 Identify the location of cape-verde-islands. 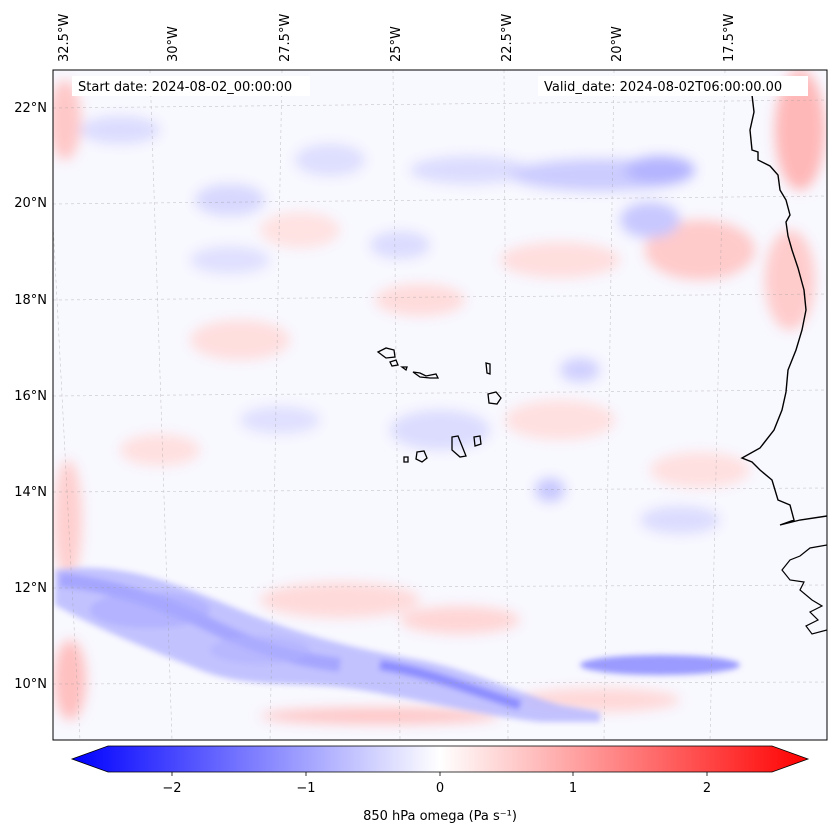
(439, 405).